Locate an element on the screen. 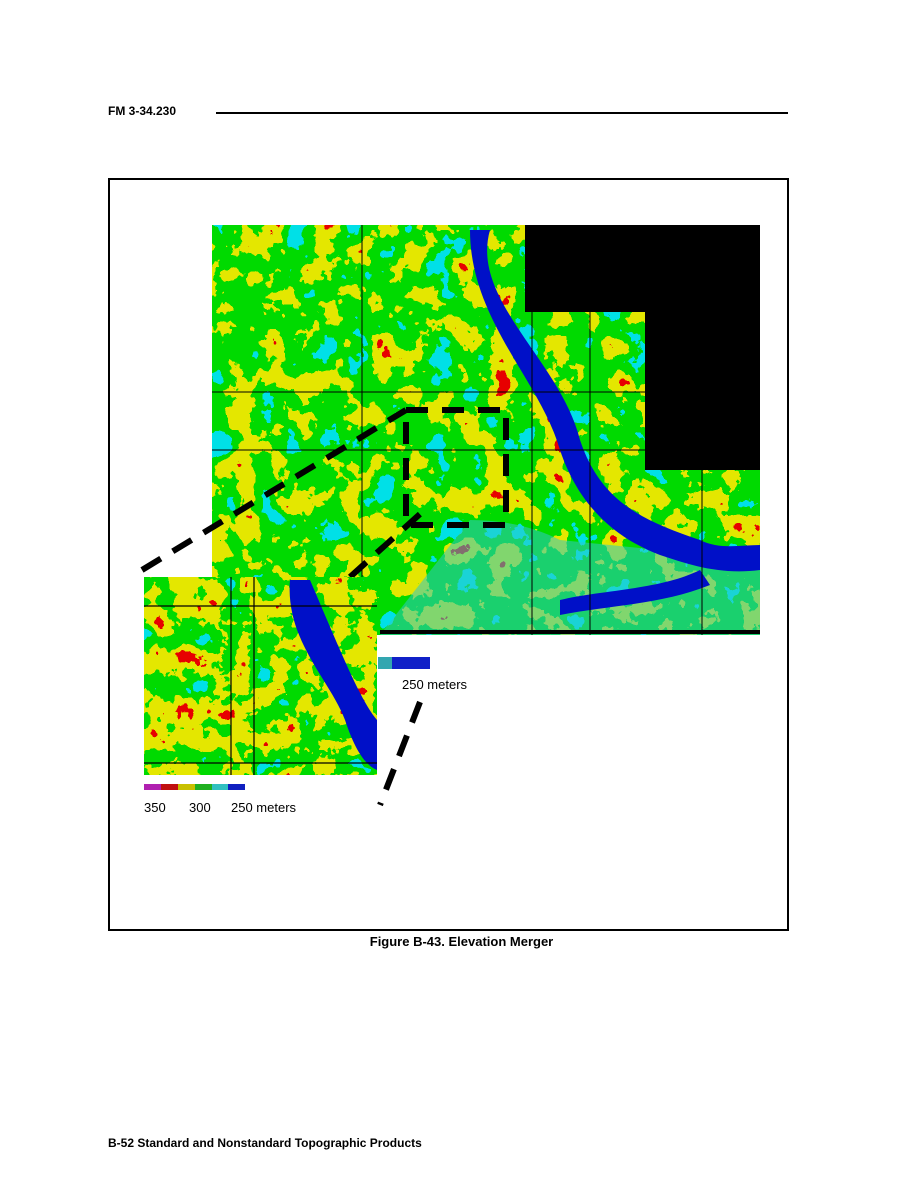  lowland-area is located at coordinates (570, 577).